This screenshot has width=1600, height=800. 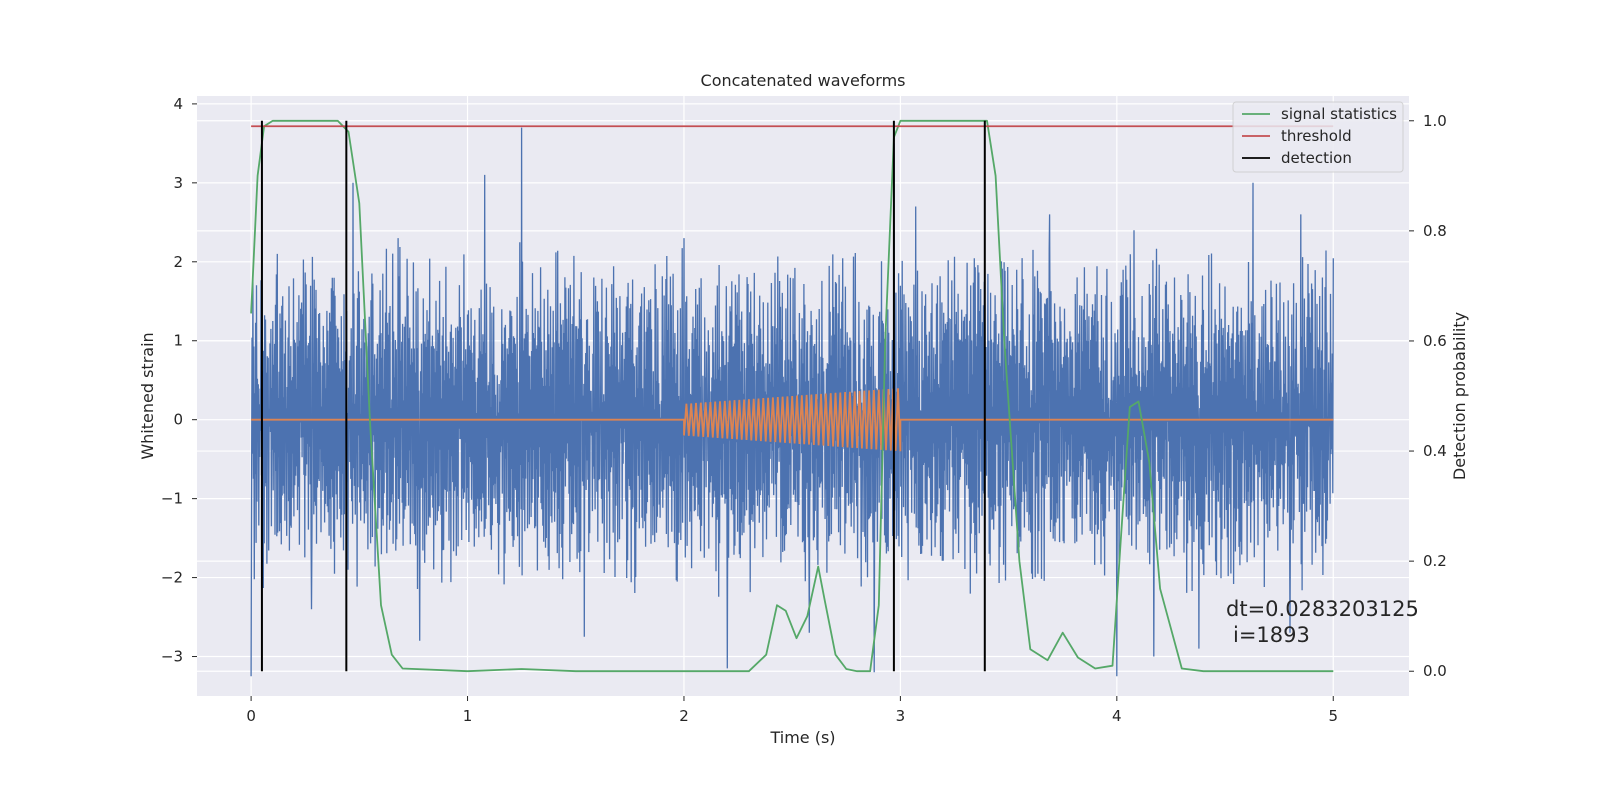 What do you see at coordinates (1117, 716) in the screenshot?
I see `x-tick-label: 4` at bounding box center [1117, 716].